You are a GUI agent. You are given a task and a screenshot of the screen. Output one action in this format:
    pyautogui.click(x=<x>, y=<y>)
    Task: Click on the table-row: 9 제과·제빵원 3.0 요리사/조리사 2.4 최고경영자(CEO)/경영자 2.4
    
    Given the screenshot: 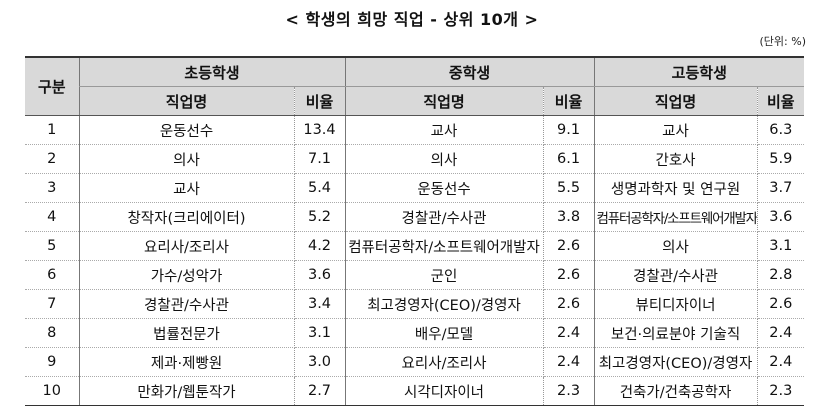 What is the action you would take?
    pyautogui.click(x=415, y=362)
    